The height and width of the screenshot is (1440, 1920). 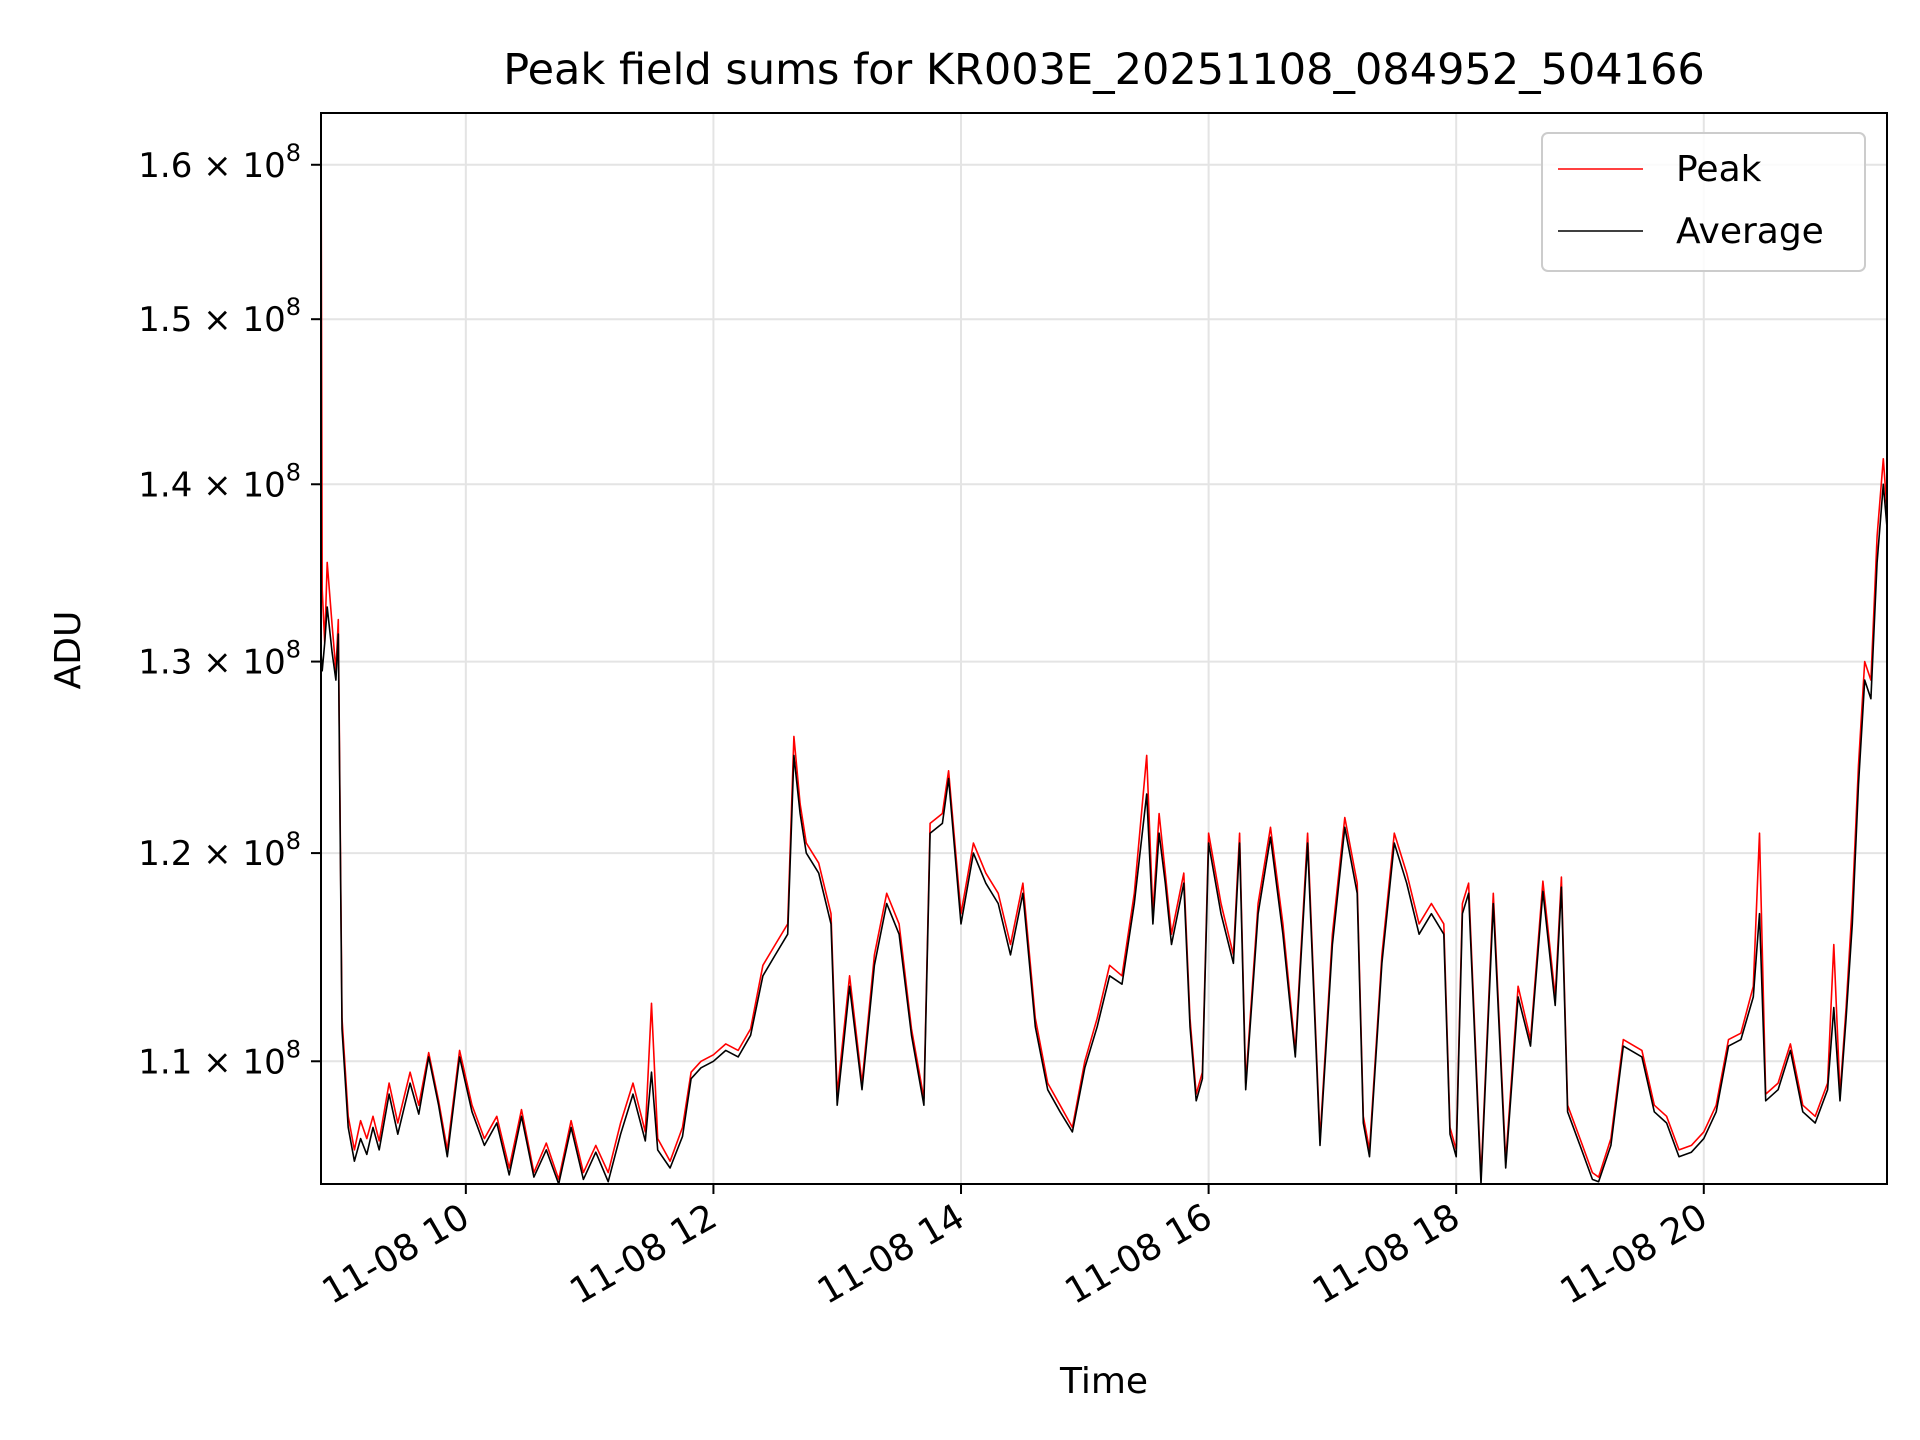 What do you see at coordinates (219, 1058) in the screenshot?
I see `y-tick-label: 1.1 × 108` at bounding box center [219, 1058].